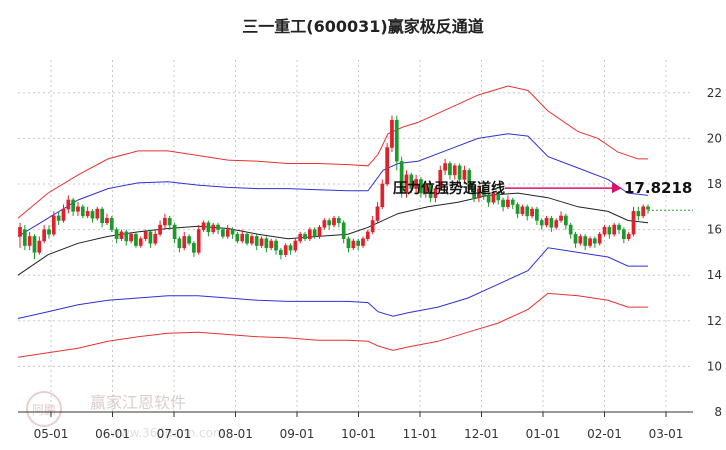  What do you see at coordinates (332, 325) in the screenshot?
I see `band-outer_lower` at bounding box center [332, 325].